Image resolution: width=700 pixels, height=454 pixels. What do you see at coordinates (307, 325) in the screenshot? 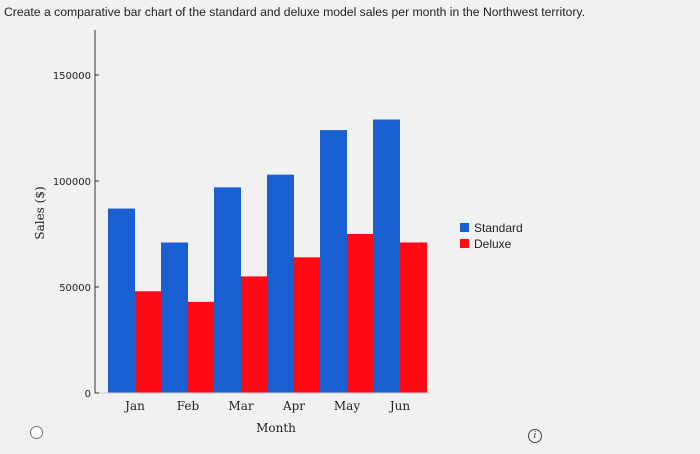
I see `bar-deluxe-apr` at bounding box center [307, 325].